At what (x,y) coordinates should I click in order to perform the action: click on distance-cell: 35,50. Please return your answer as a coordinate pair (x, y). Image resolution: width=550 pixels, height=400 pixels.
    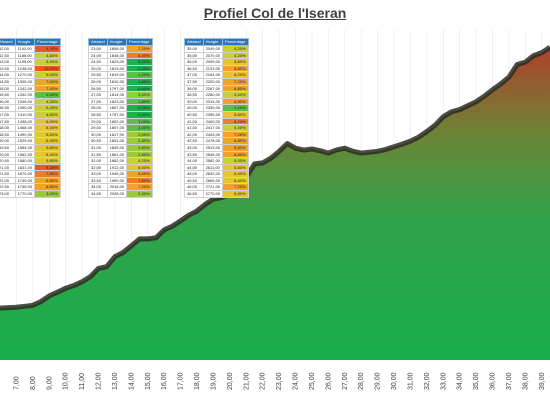
    Looking at the image, I should click on (194, 55).